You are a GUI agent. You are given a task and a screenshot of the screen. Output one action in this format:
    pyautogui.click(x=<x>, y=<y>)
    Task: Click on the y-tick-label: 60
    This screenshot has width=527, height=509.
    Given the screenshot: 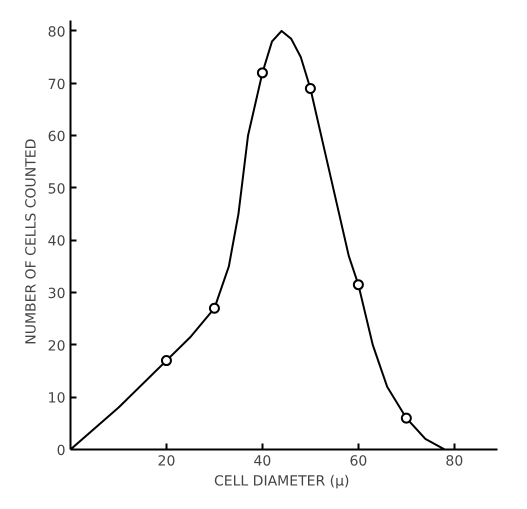 What is the action you would take?
    pyautogui.click(x=57, y=137)
    